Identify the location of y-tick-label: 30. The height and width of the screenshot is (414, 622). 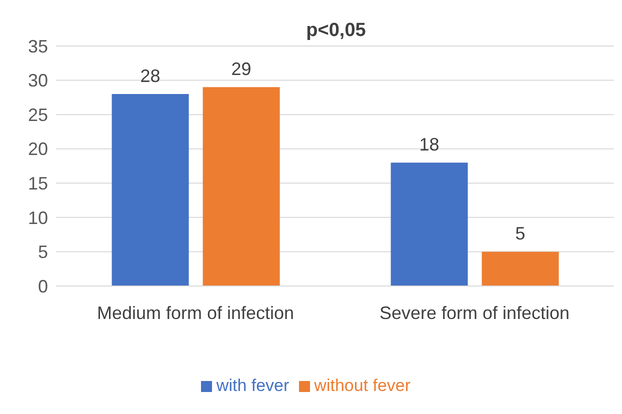
(38, 80).